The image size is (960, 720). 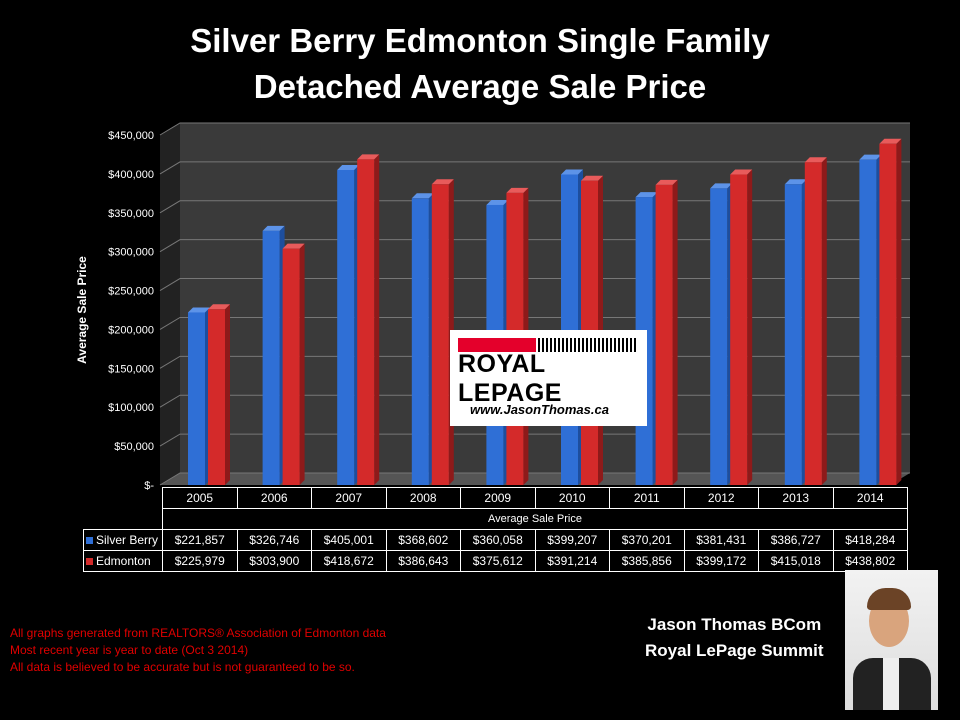 I want to click on legend-entry: Edmonton, so click(x=123, y=560).